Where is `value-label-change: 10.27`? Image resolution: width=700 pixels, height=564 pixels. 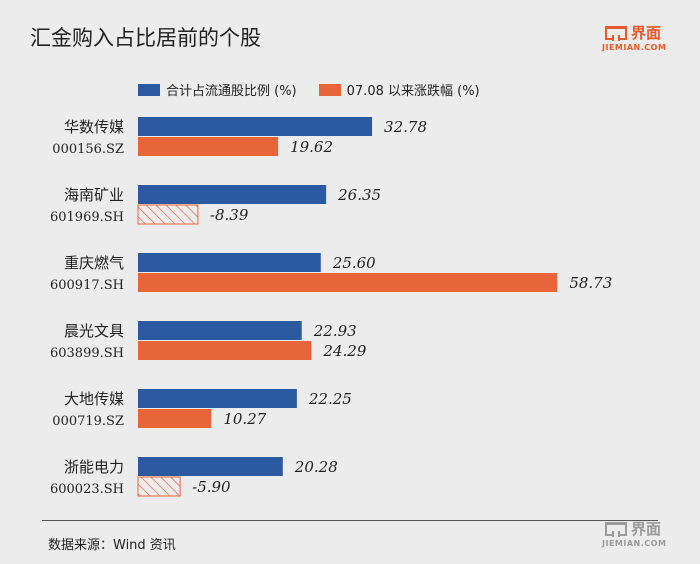
value-label-change: 10.27 is located at coordinates (244, 419).